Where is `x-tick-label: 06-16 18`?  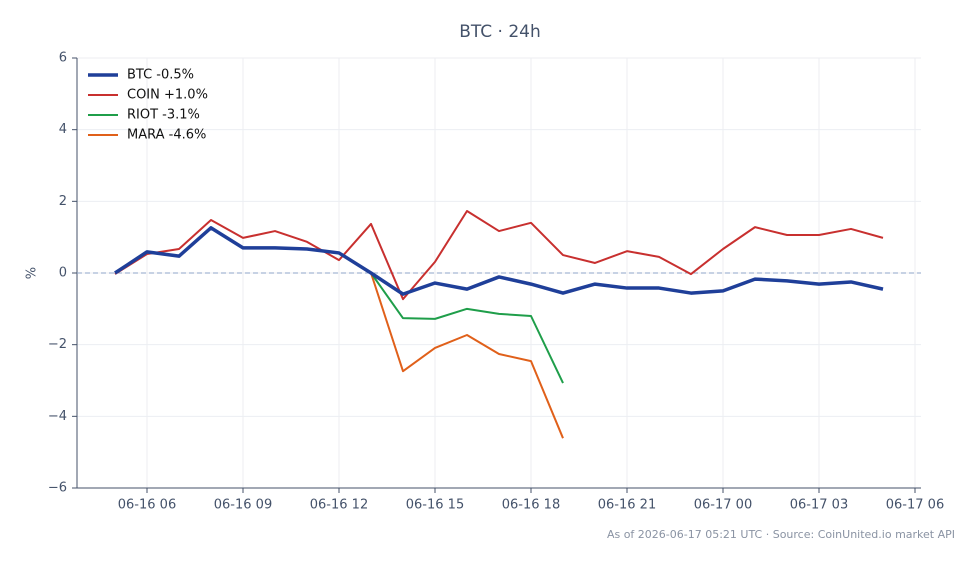
x-tick-label: 06-16 18 is located at coordinates (531, 505).